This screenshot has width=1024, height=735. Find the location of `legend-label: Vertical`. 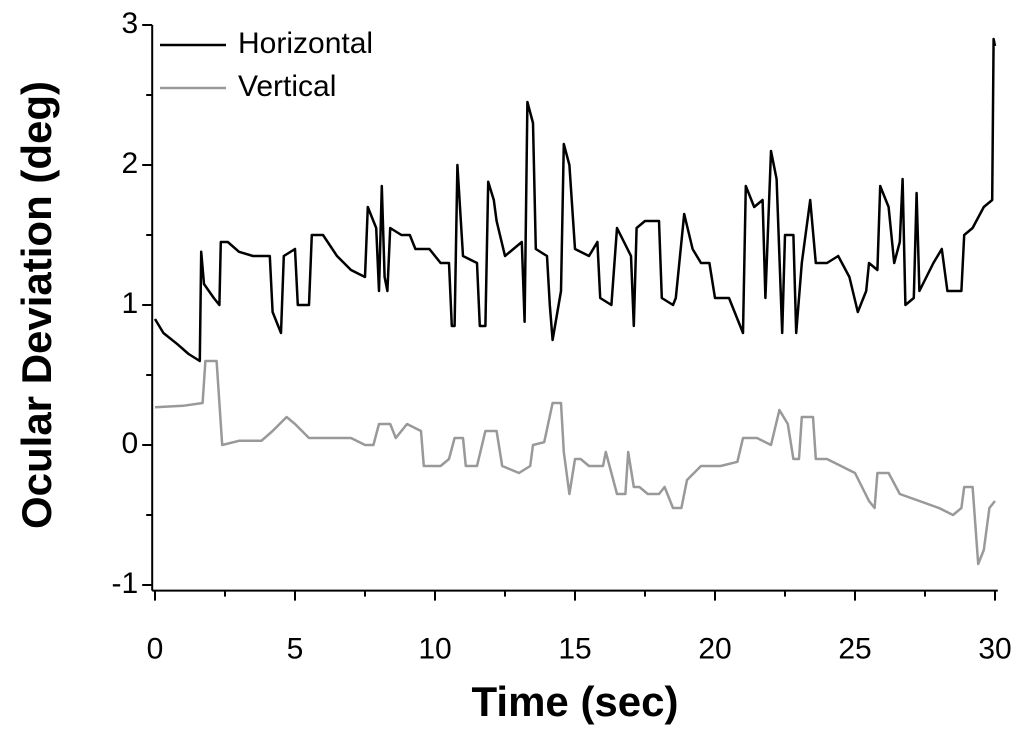

legend-label: Vertical is located at coordinates (287, 86).